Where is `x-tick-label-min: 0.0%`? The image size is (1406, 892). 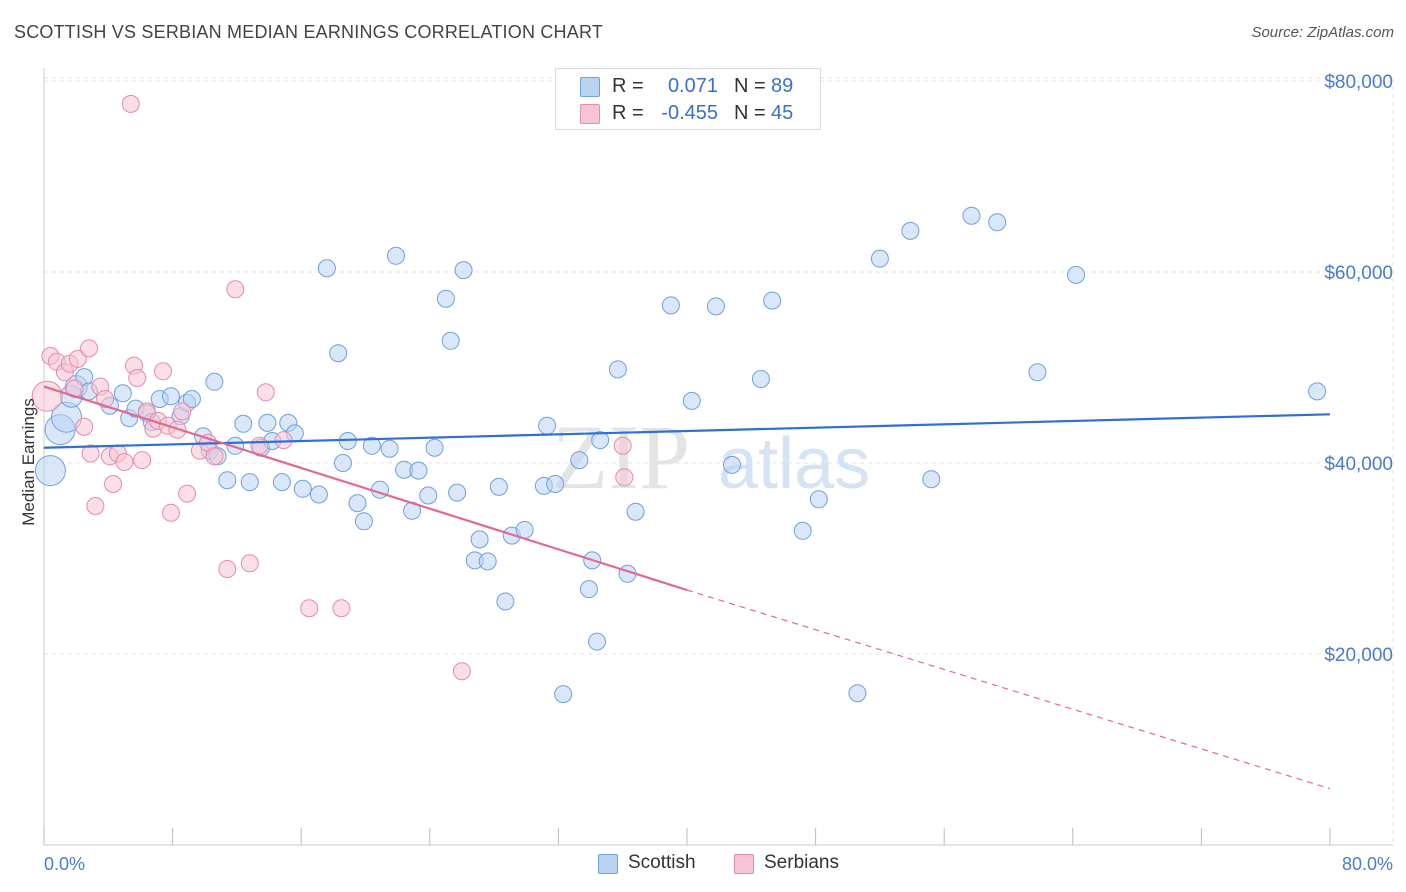
x-tick-label-min: 0.0% is located at coordinates (64, 864).